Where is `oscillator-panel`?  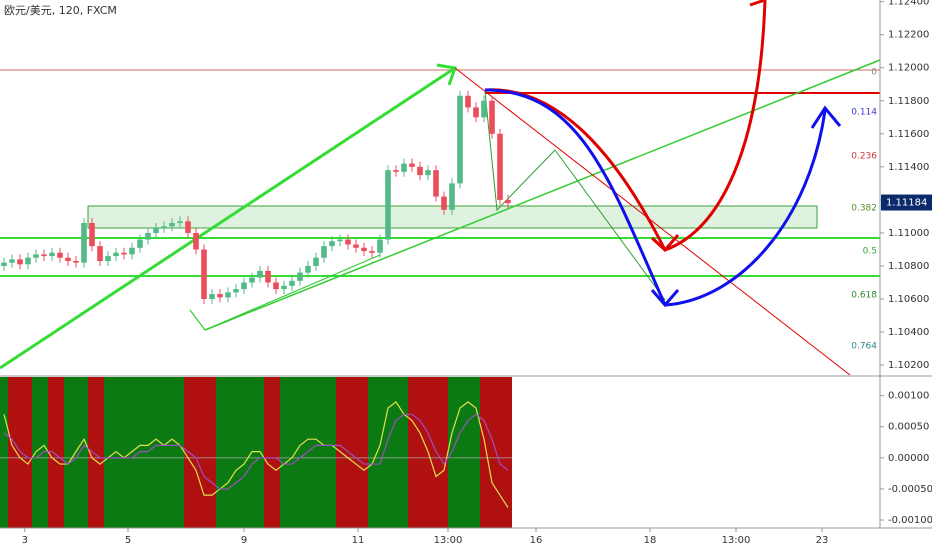 oscillator-panel is located at coordinates (256, 452).